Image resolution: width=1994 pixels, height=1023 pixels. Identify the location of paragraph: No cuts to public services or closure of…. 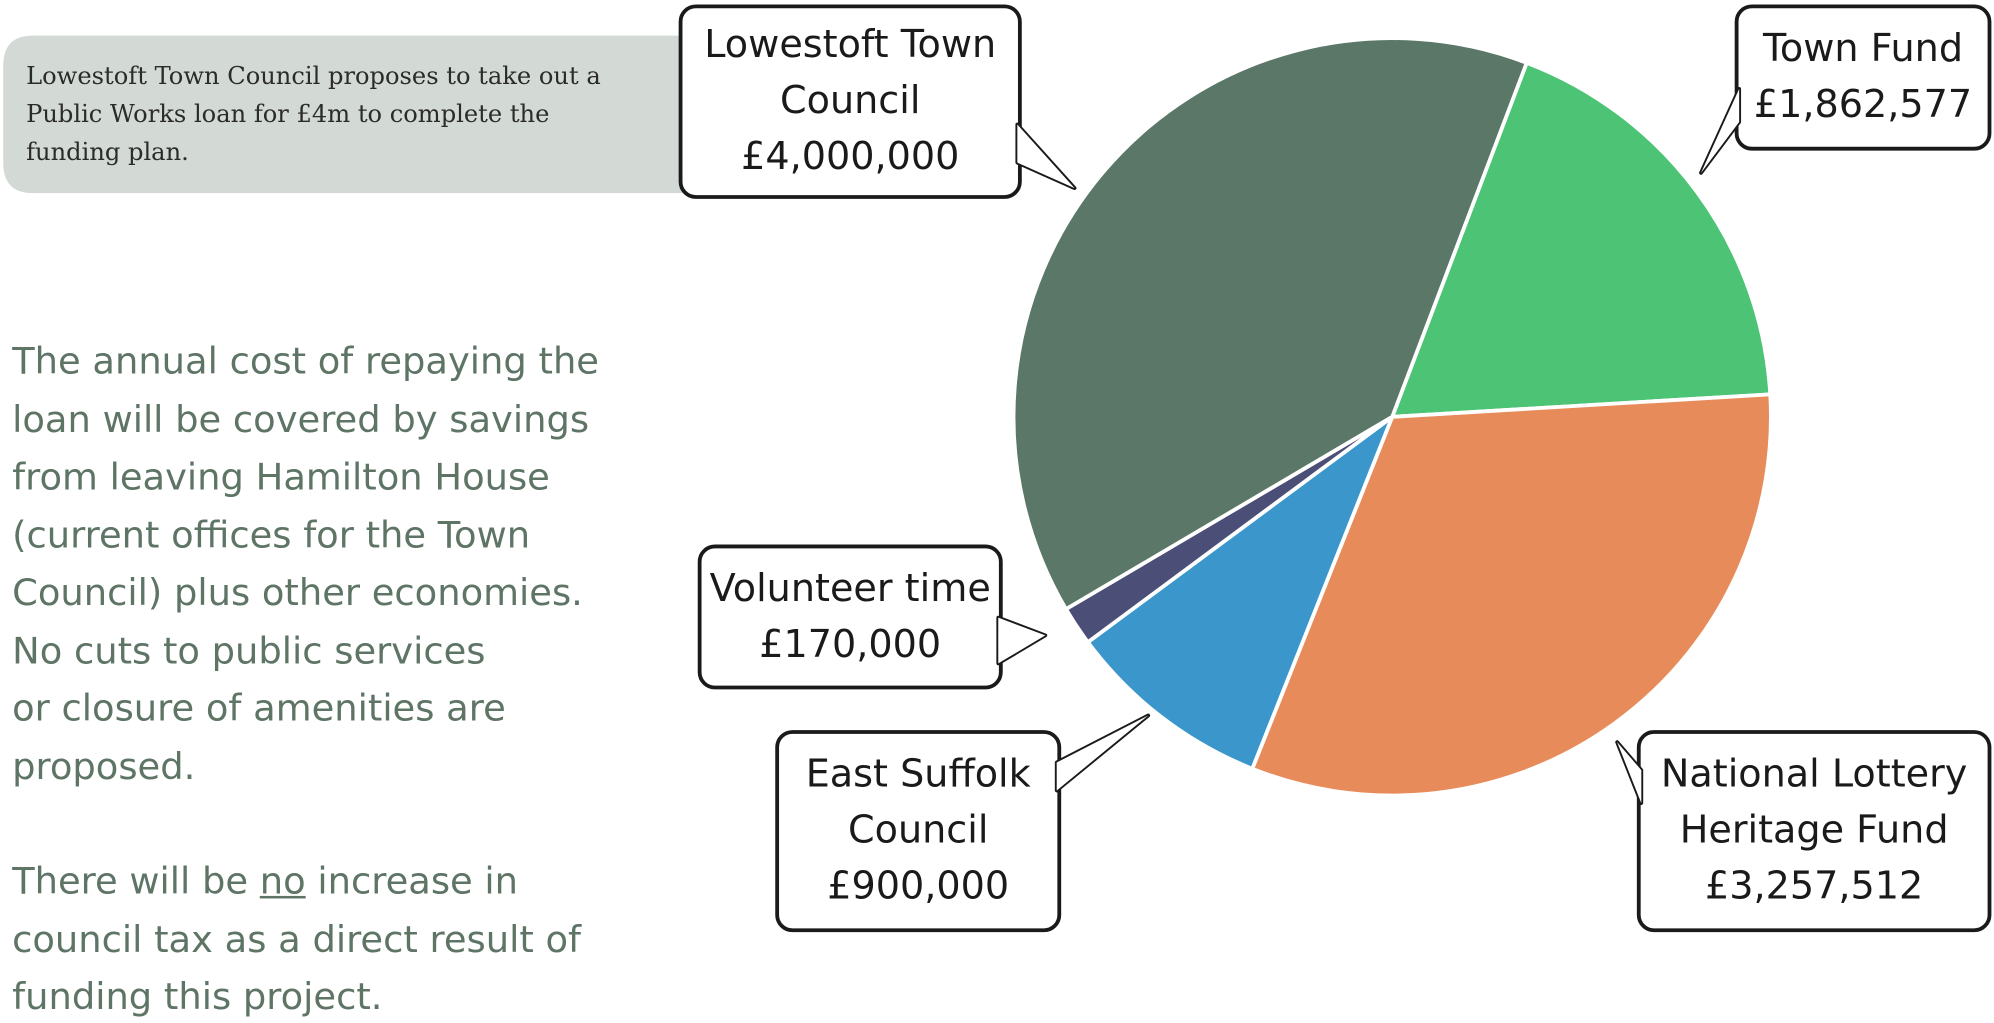
(259, 708).